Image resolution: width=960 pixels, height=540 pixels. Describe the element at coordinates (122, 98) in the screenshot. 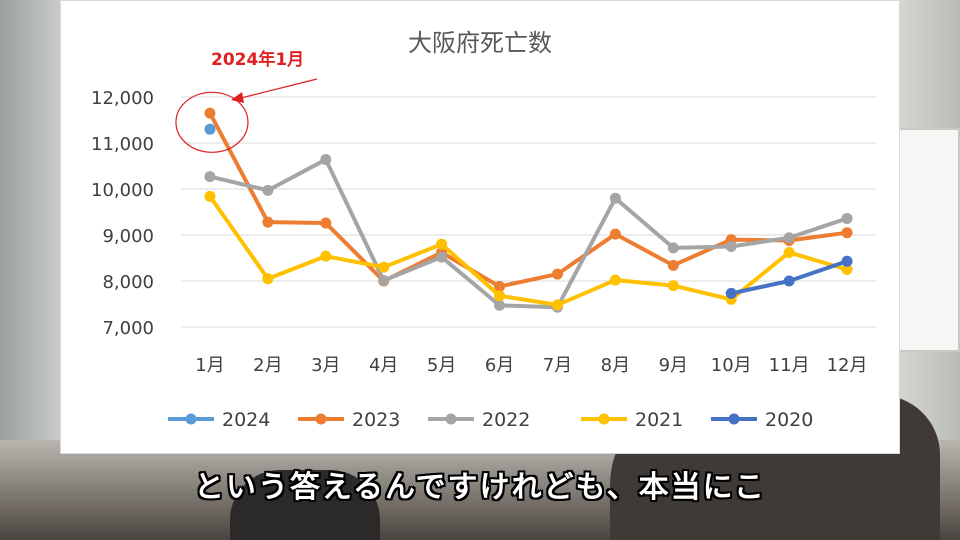

I see `y-tick-label: 12,000` at that location.